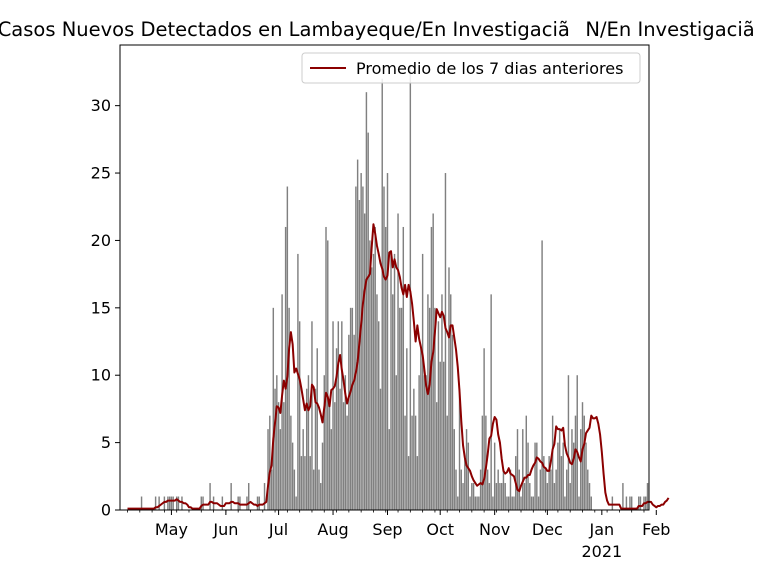 The image size is (768, 580). Describe the element at coordinates (656, 529) in the screenshot. I see `x-tick-label: Feb` at that location.